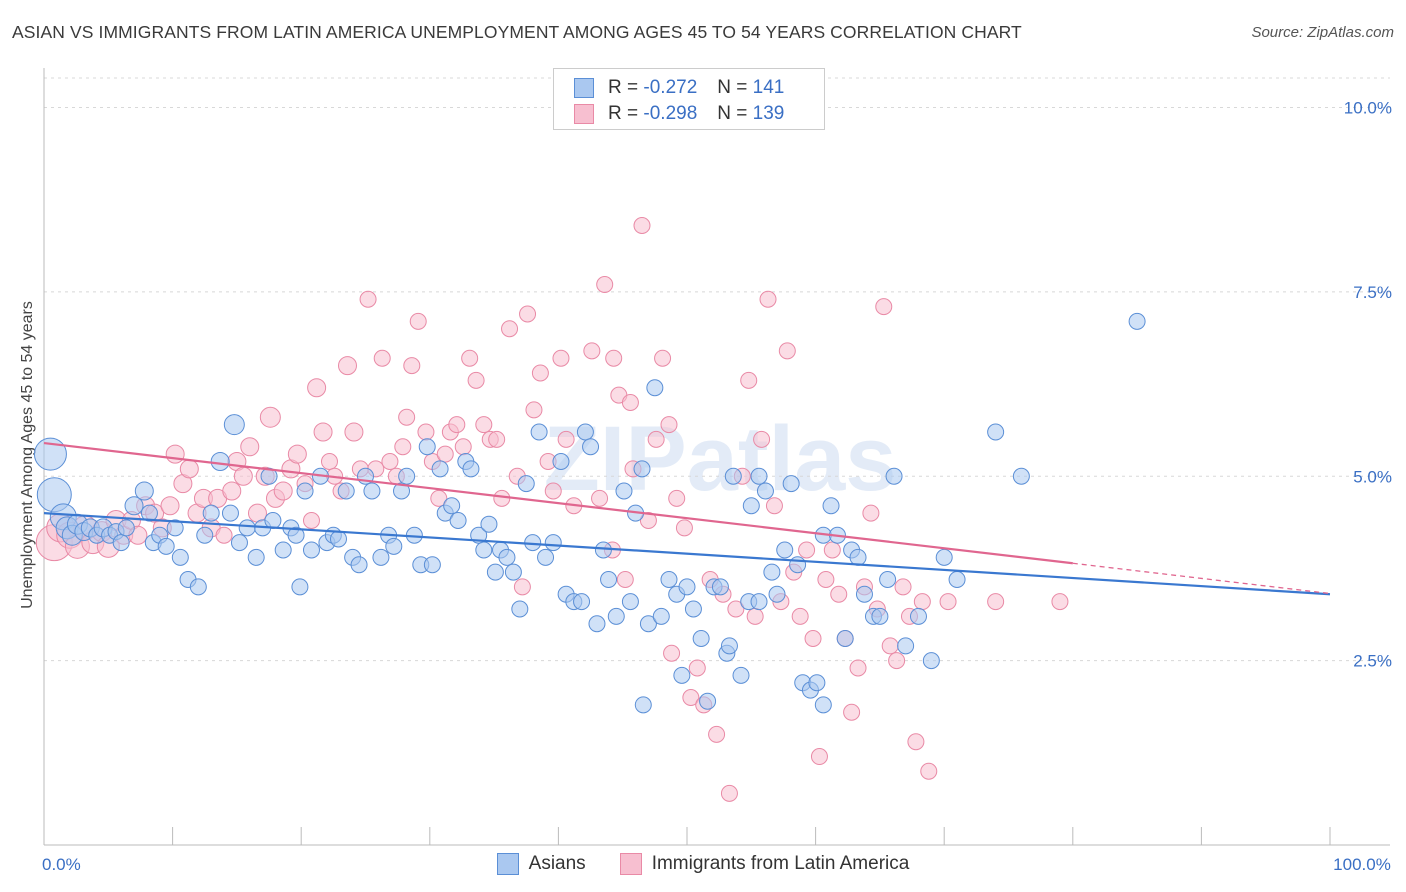 The width and height of the screenshot is (1406, 892). I want to click on r-value: -0.298, so click(670, 113).